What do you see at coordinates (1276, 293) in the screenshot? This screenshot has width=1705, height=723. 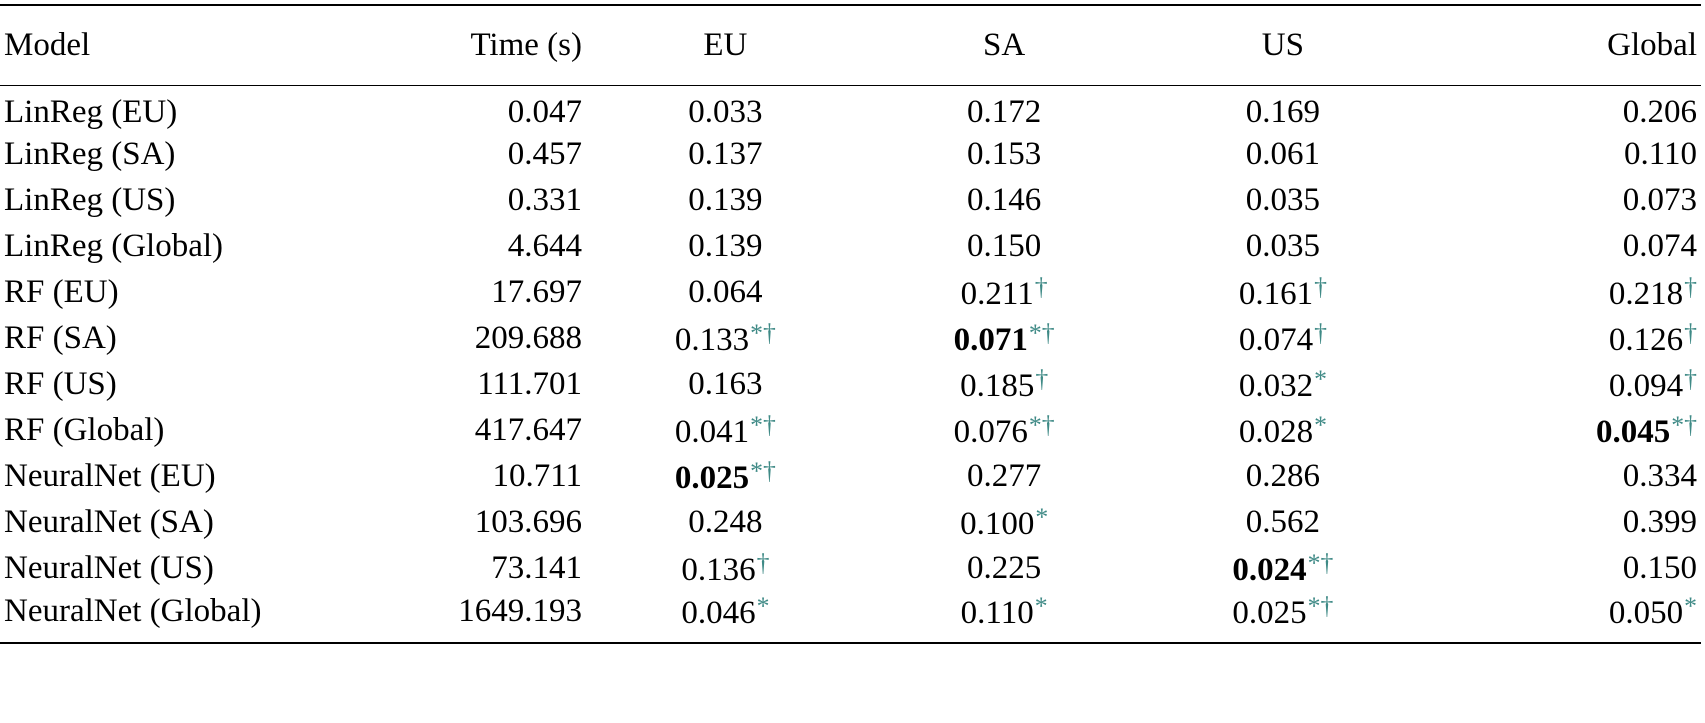 I see `cell-value: 0.161` at bounding box center [1276, 293].